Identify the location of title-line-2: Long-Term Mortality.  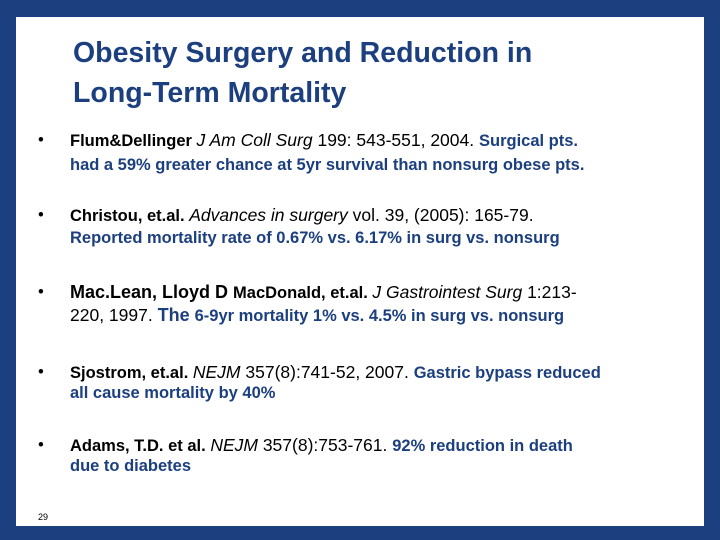
(210, 93).